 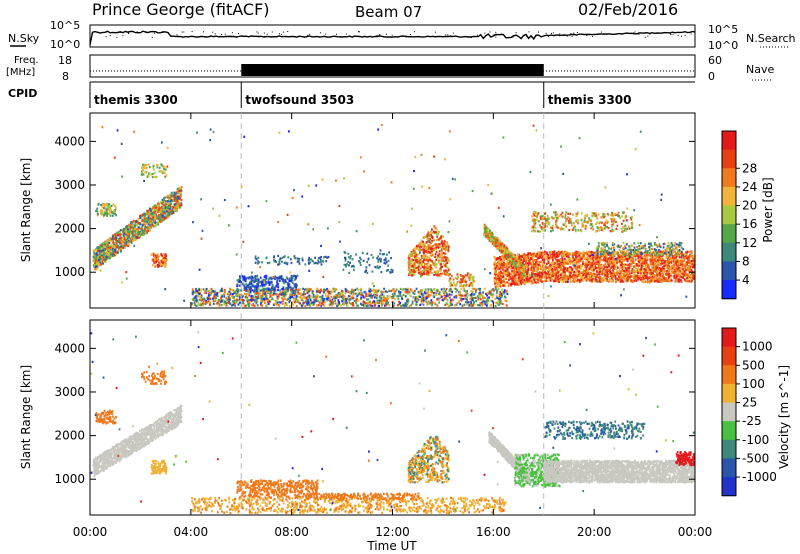 What do you see at coordinates (392, 66) in the screenshot?
I see `freq-strip-frame` at bounding box center [392, 66].